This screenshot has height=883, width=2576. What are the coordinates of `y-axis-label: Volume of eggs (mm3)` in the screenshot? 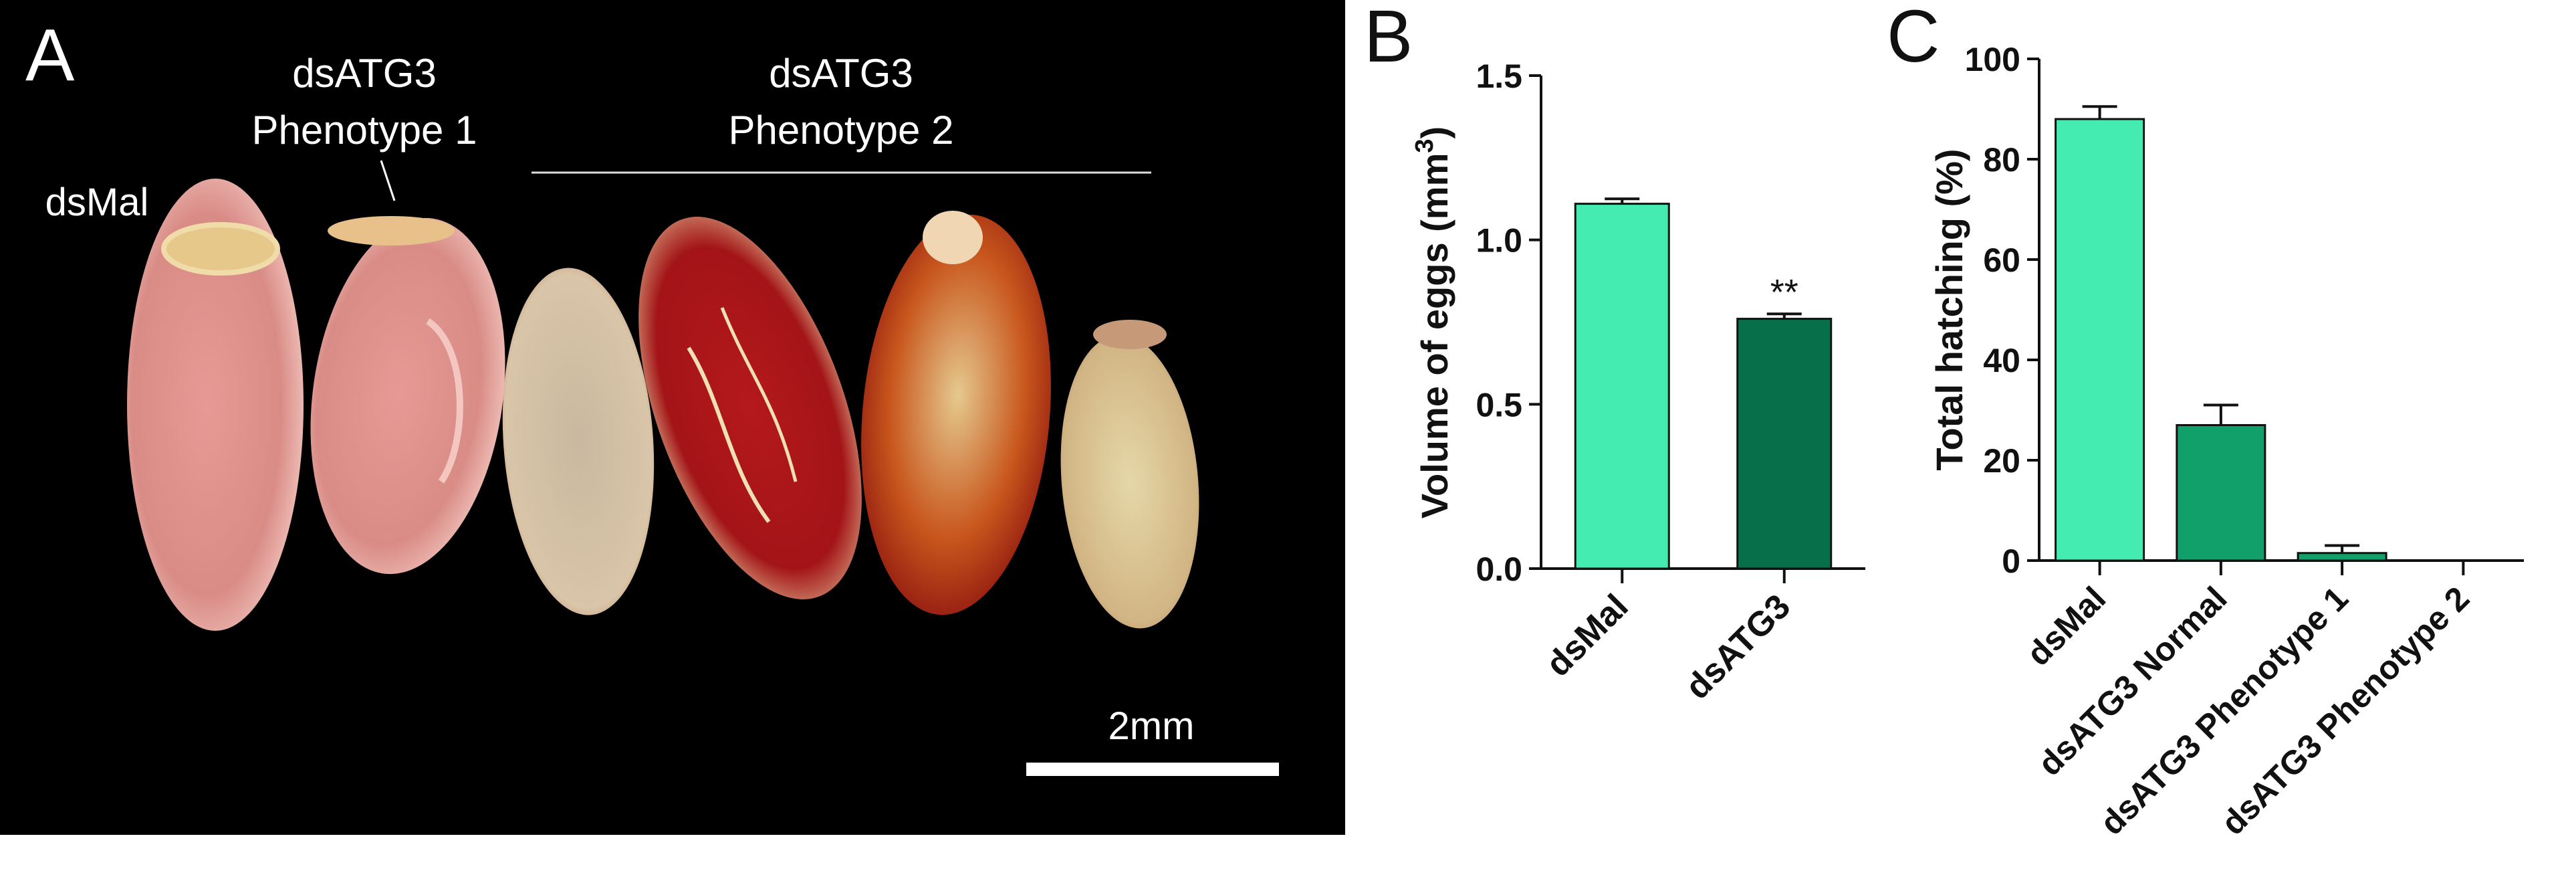 It's located at (1433, 322).